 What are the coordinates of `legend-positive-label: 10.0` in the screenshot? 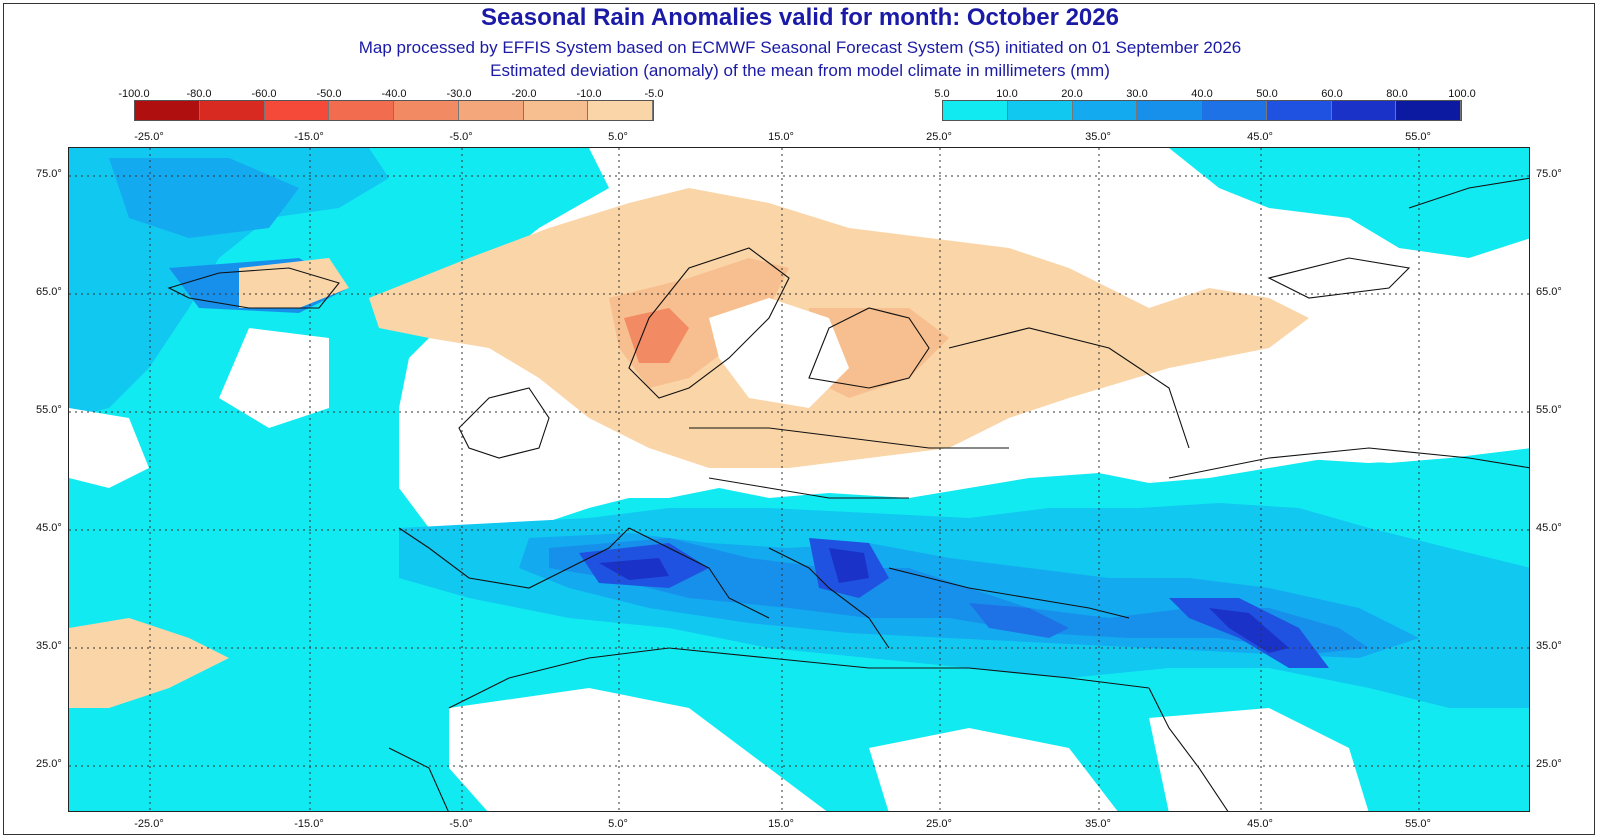 It's located at (1007, 94).